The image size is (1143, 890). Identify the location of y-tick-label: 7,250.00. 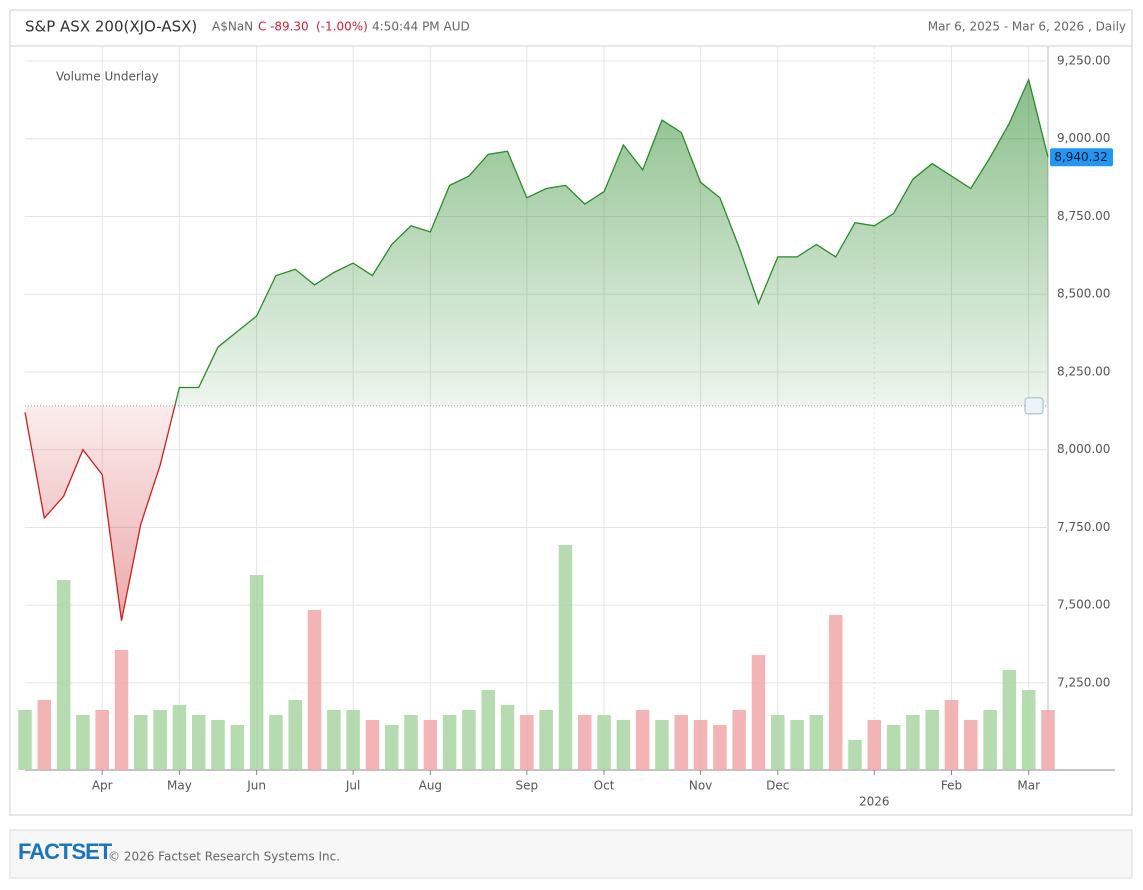
(1083, 682).